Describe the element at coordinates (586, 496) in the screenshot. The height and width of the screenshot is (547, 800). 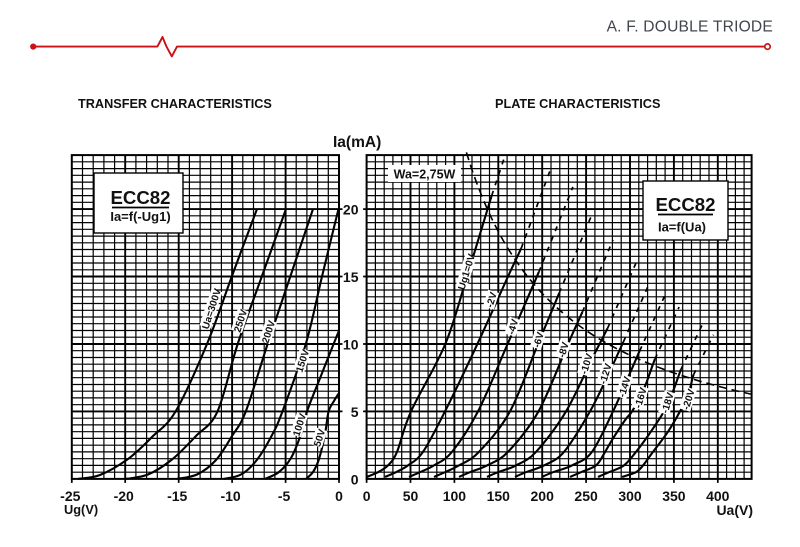
I see `svg-text: 250` at that location.